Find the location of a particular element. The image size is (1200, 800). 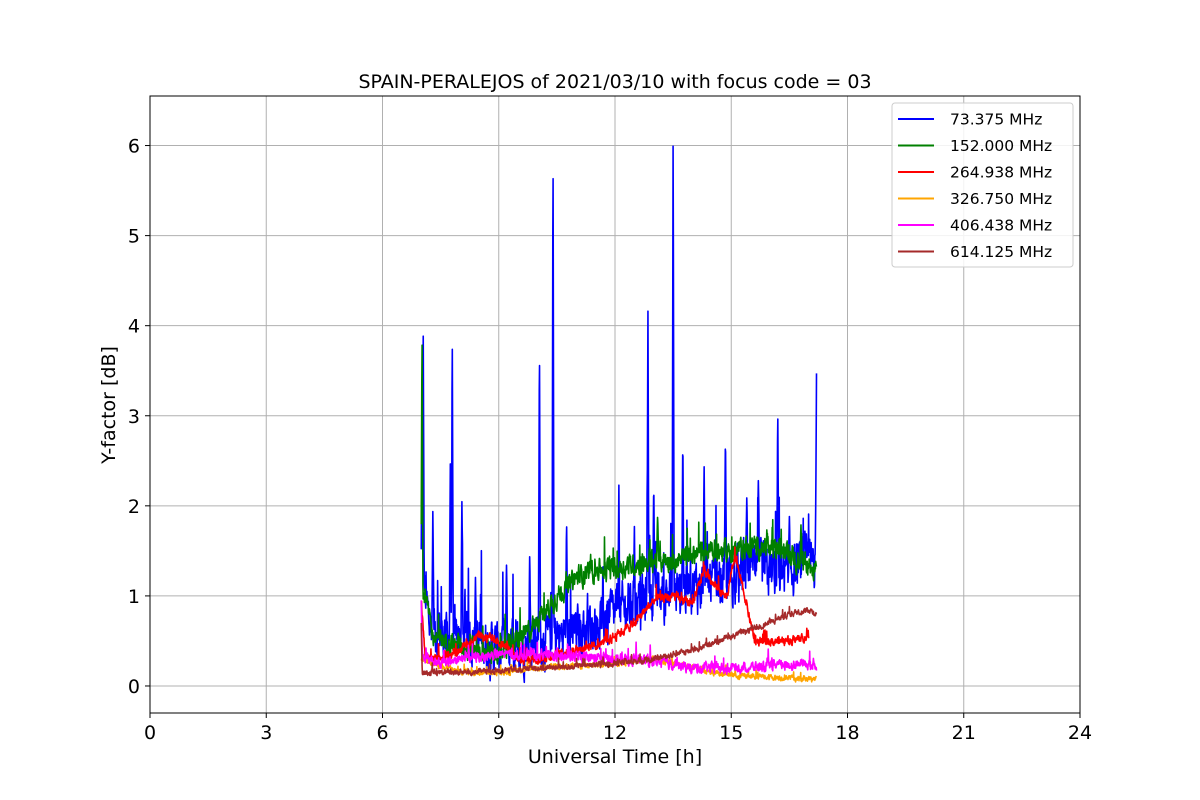

y-tick-label: 1 is located at coordinates (134, 597).